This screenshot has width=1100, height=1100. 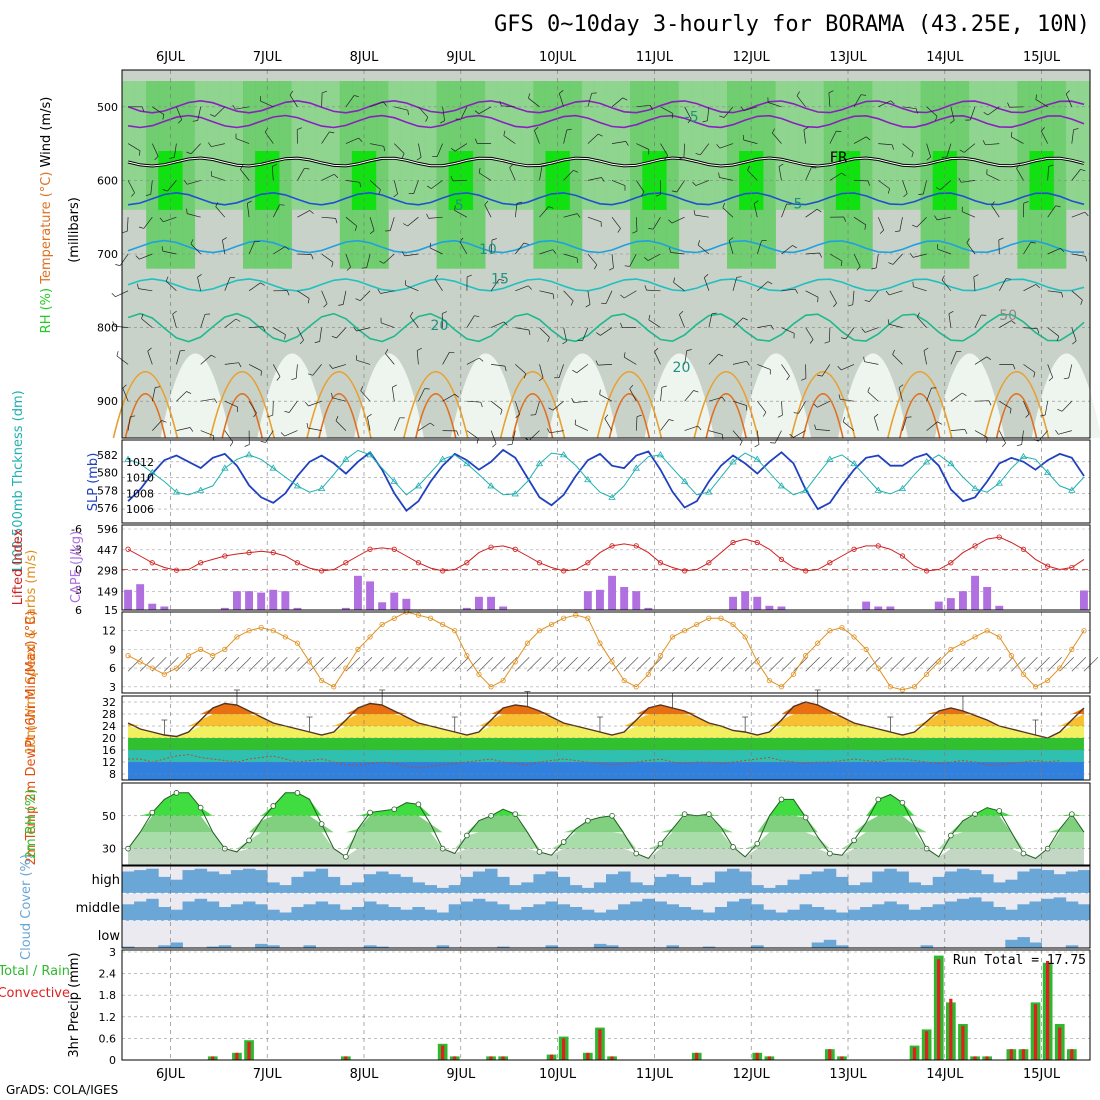 I want to click on panel-frame-cape, so click(x=606, y=567).